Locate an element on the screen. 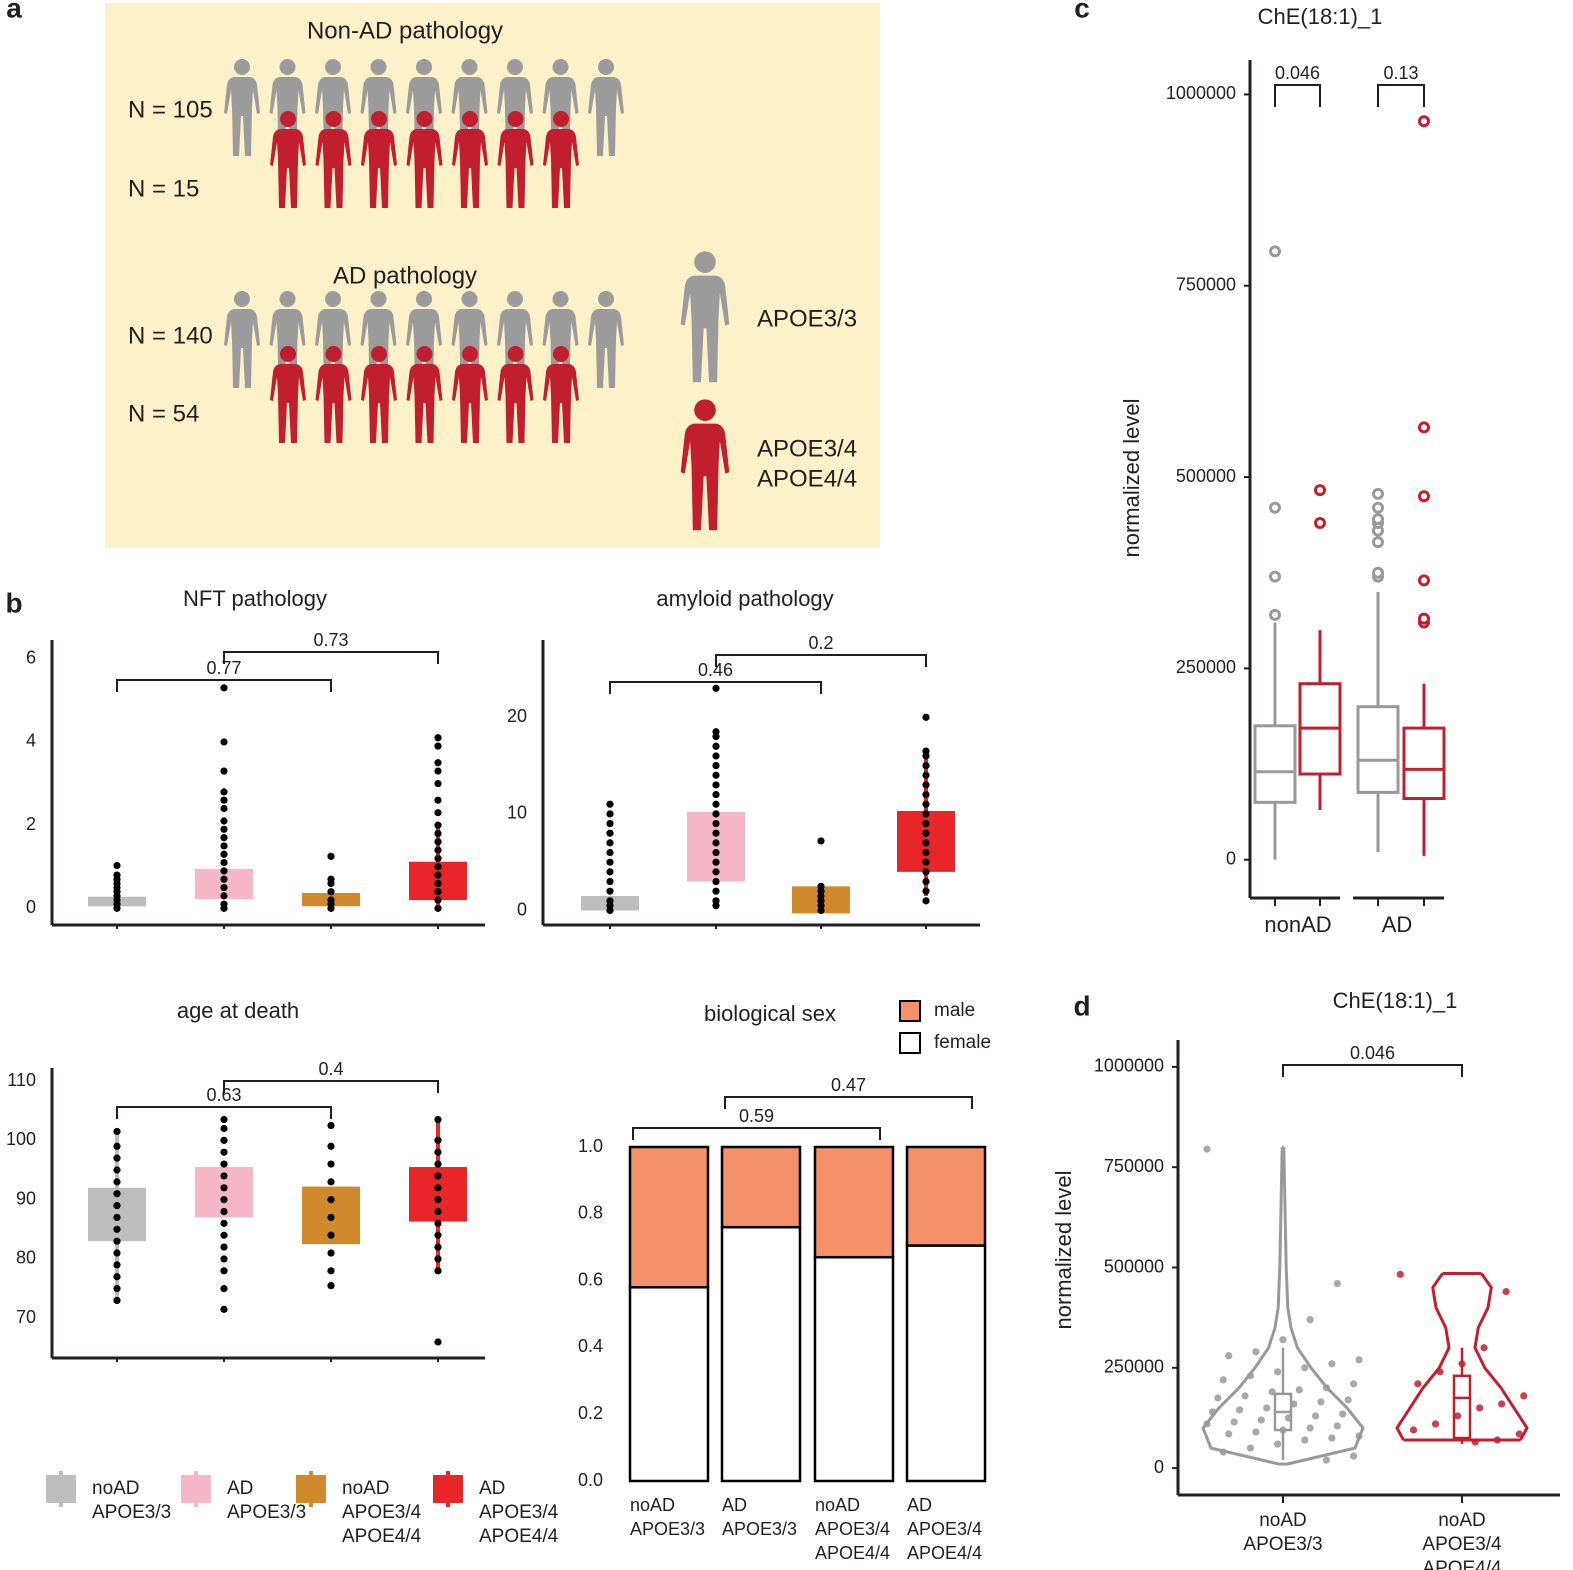  y-tick-label: 80 is located at coordinates (26, 1258).